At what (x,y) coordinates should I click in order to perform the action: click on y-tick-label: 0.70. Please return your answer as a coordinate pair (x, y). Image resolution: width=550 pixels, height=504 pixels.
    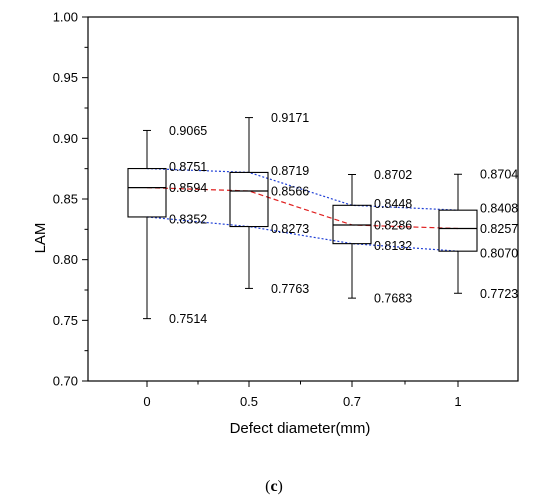
    Looking at the image, I should click on (65, 381).